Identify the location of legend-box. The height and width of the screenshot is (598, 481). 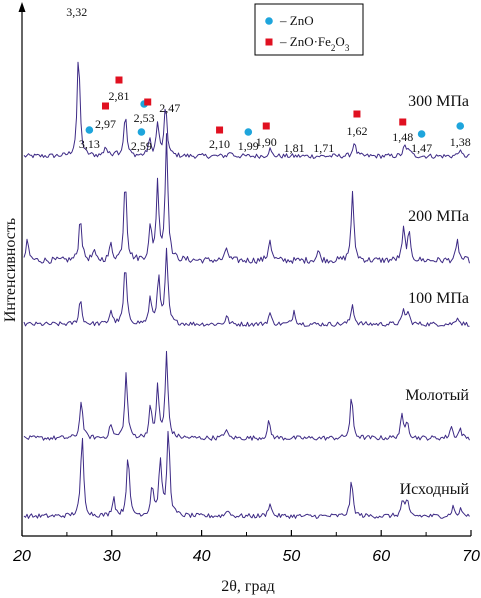
(309, 29).